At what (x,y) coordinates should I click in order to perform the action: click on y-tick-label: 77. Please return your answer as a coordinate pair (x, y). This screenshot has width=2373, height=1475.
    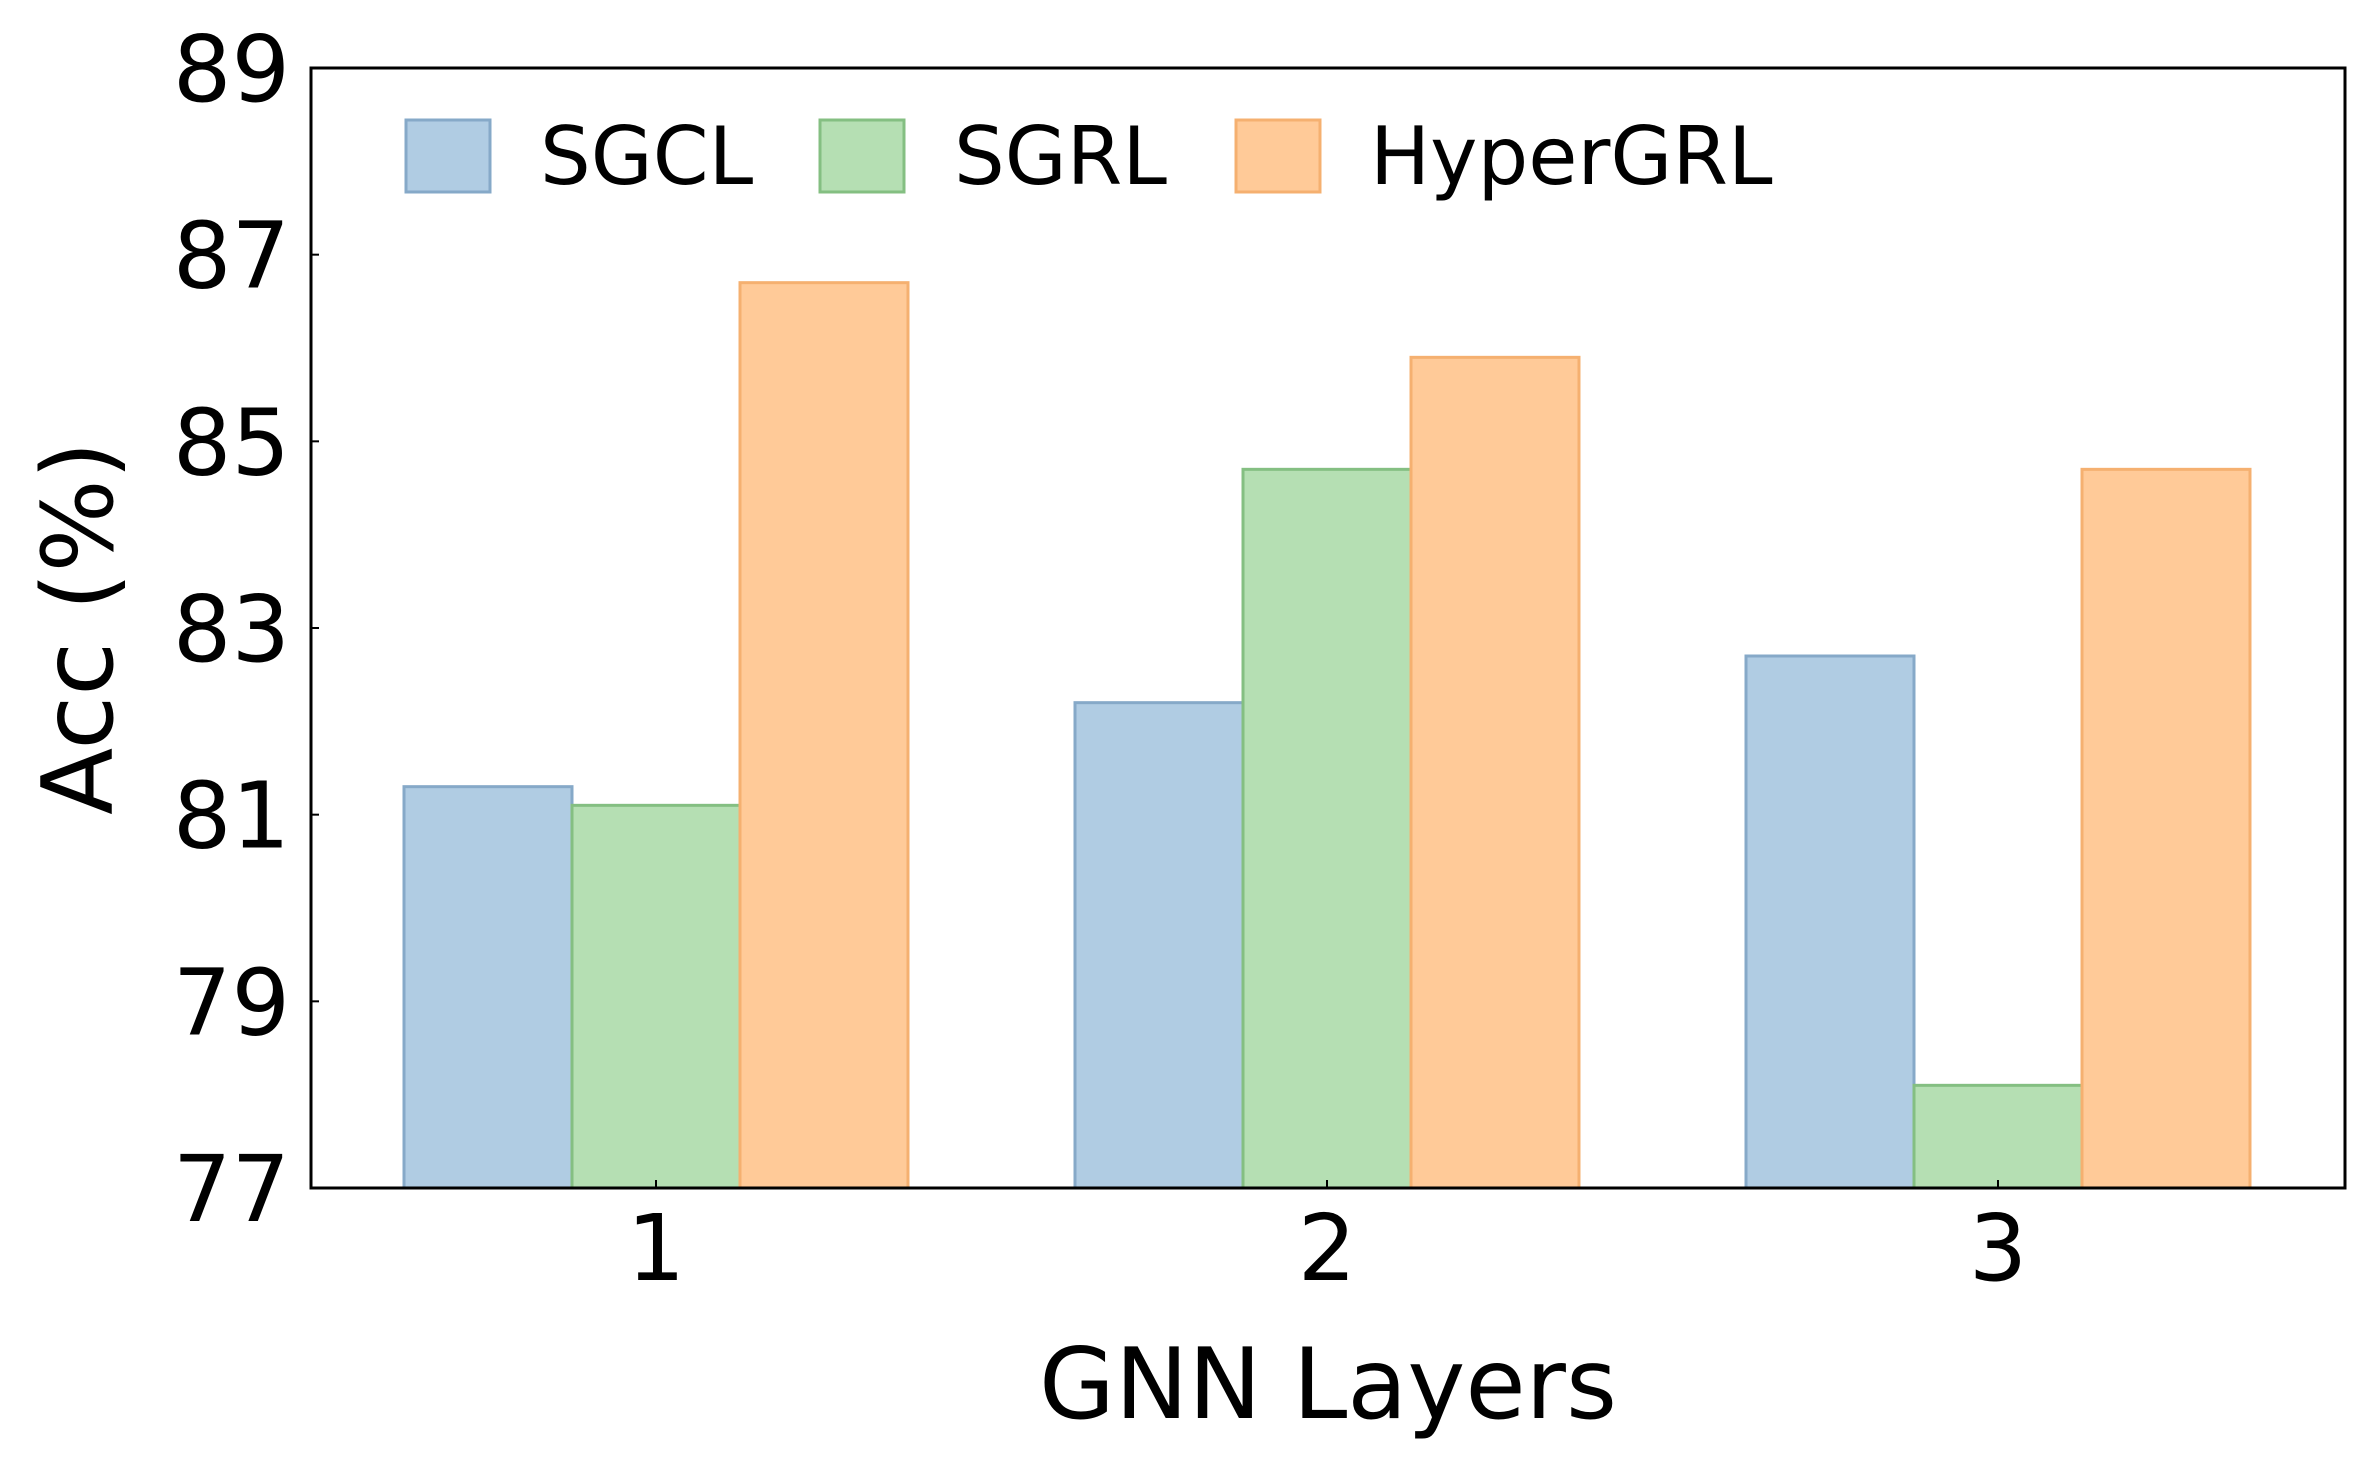
    Looking at the image, I should click on (231, 1189).